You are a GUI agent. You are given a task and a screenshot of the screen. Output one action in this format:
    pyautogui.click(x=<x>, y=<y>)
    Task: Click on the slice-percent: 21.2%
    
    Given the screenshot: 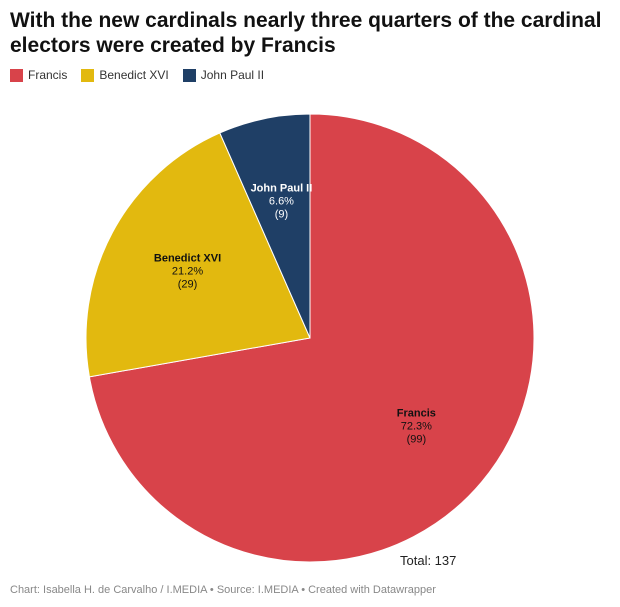 What is the action you would take?
    pyautogui.click(x=187, y=271)
    